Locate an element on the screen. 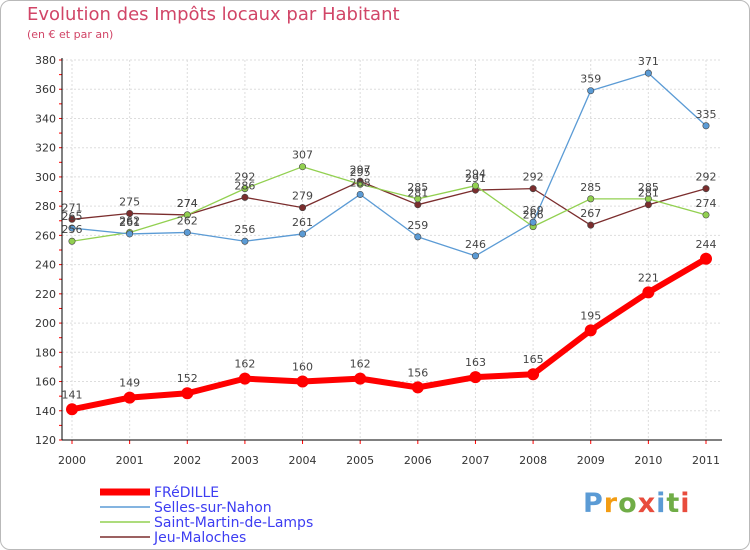 The width and height of the screenshot is (750, 550). chart-subtitle: (en € et par an) is located at coordinates (70, 34).